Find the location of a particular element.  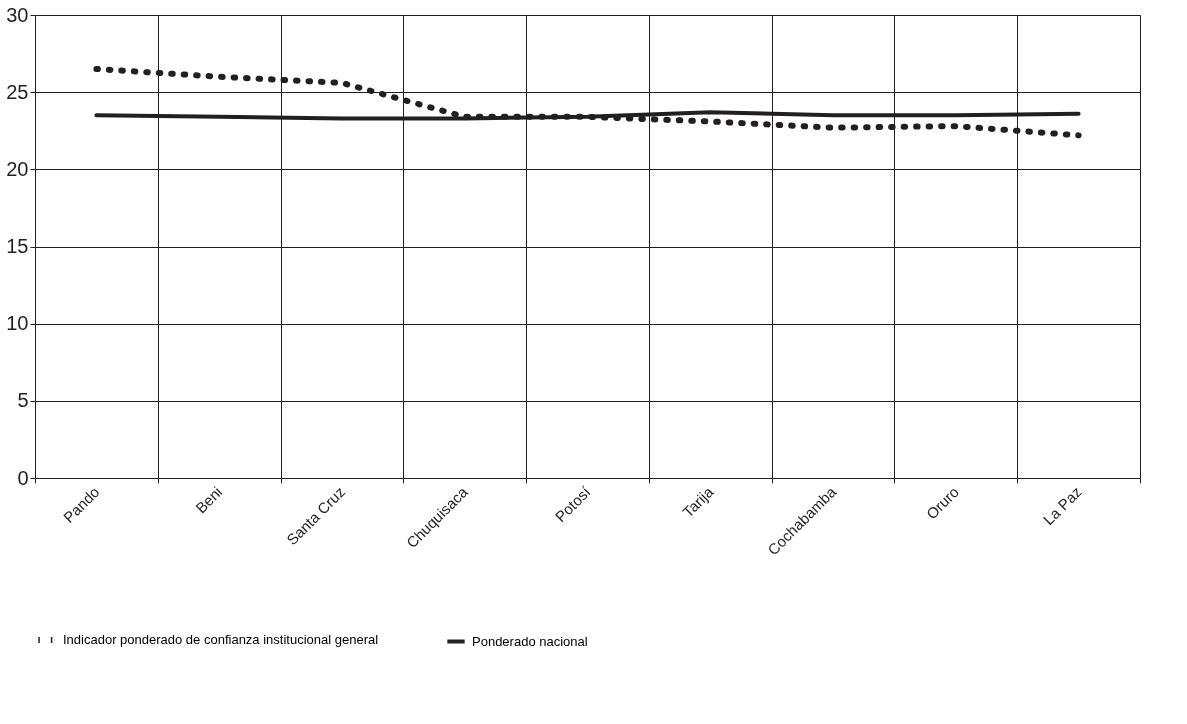

legend-label: Ponderado nacional is located at coordinates (530, 641).